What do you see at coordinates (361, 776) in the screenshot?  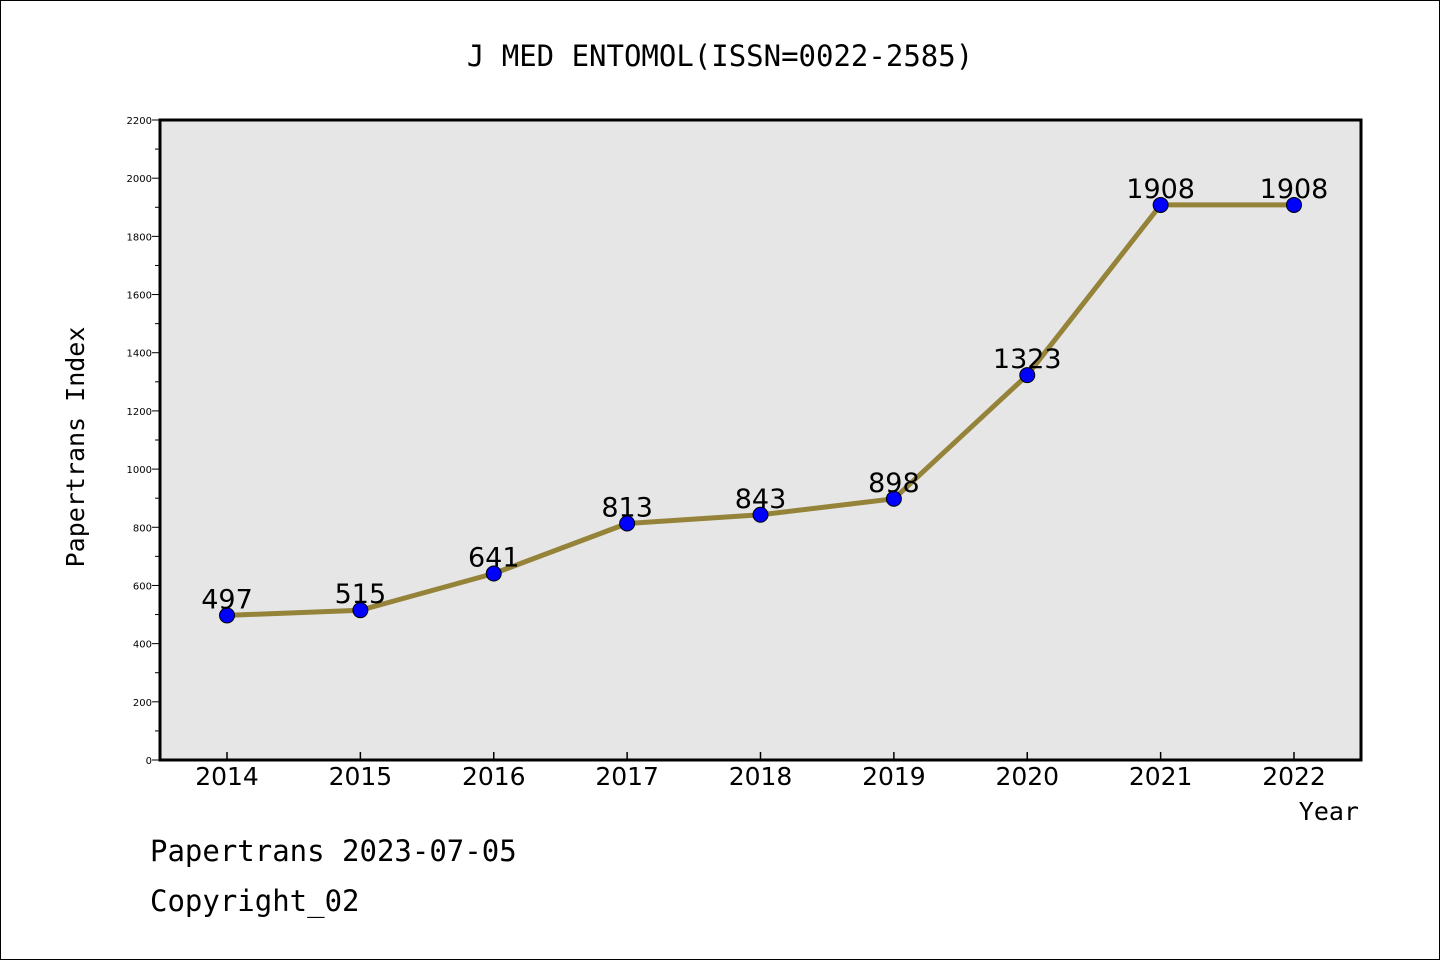 I see `x-tick-label: 2015` at bounding box center [361, 776].